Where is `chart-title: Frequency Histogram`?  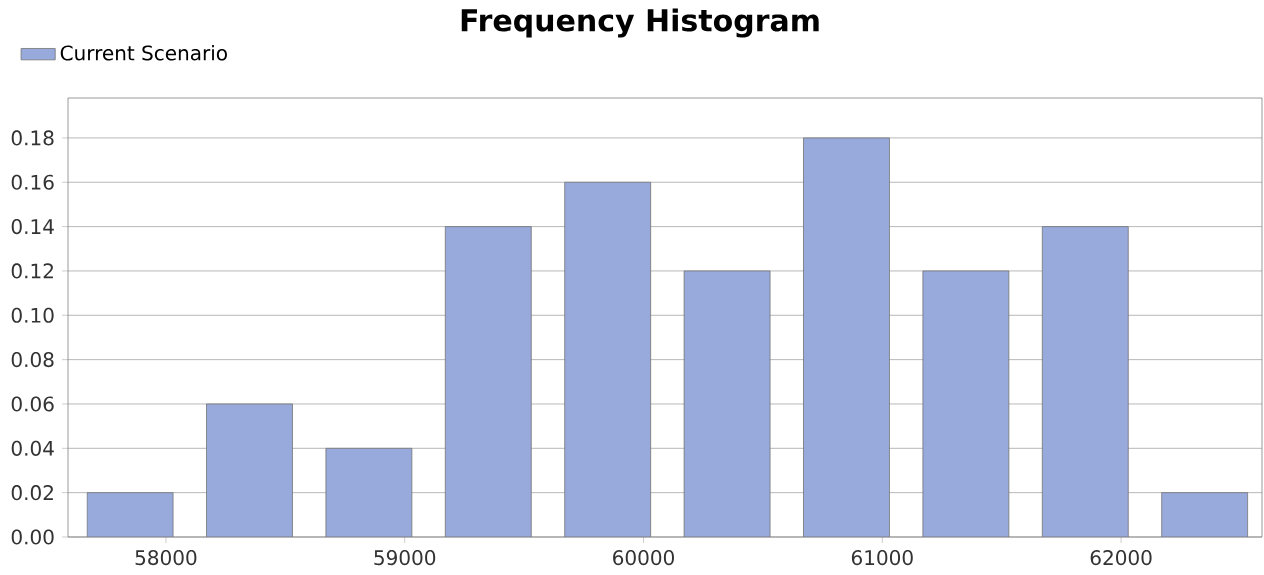
chart-title: Frequency Histogram is located at coordinates (640, 23).